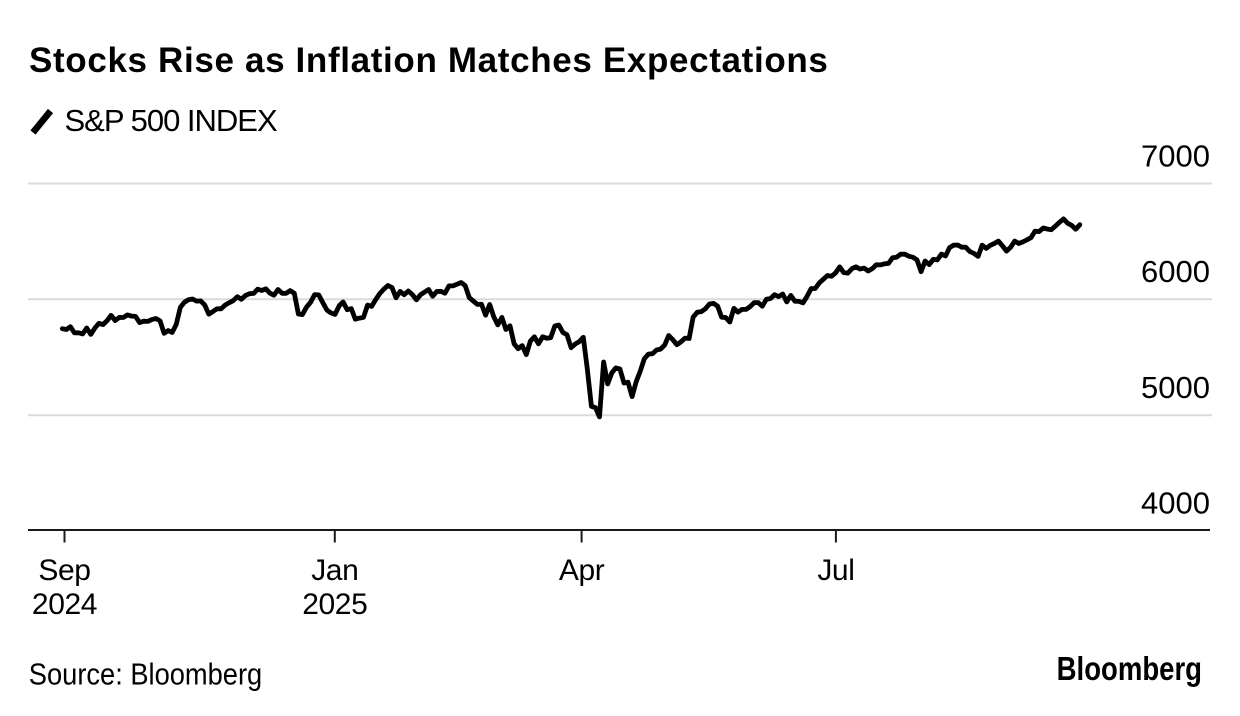 This screenshot has width=1240, height=716. What do you see at coordinates (64, 570) in the screenshot?
I see `svg-text: Sep` at bounding box center [64, 570].